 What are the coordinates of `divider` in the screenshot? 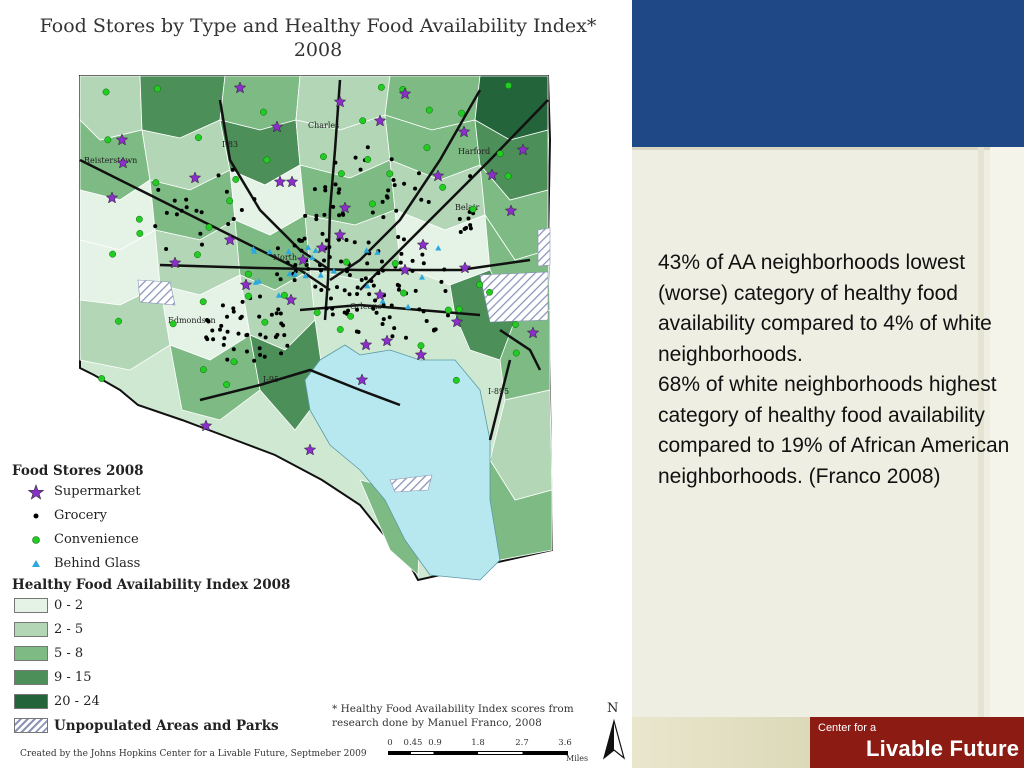 It's located at (828, 148).